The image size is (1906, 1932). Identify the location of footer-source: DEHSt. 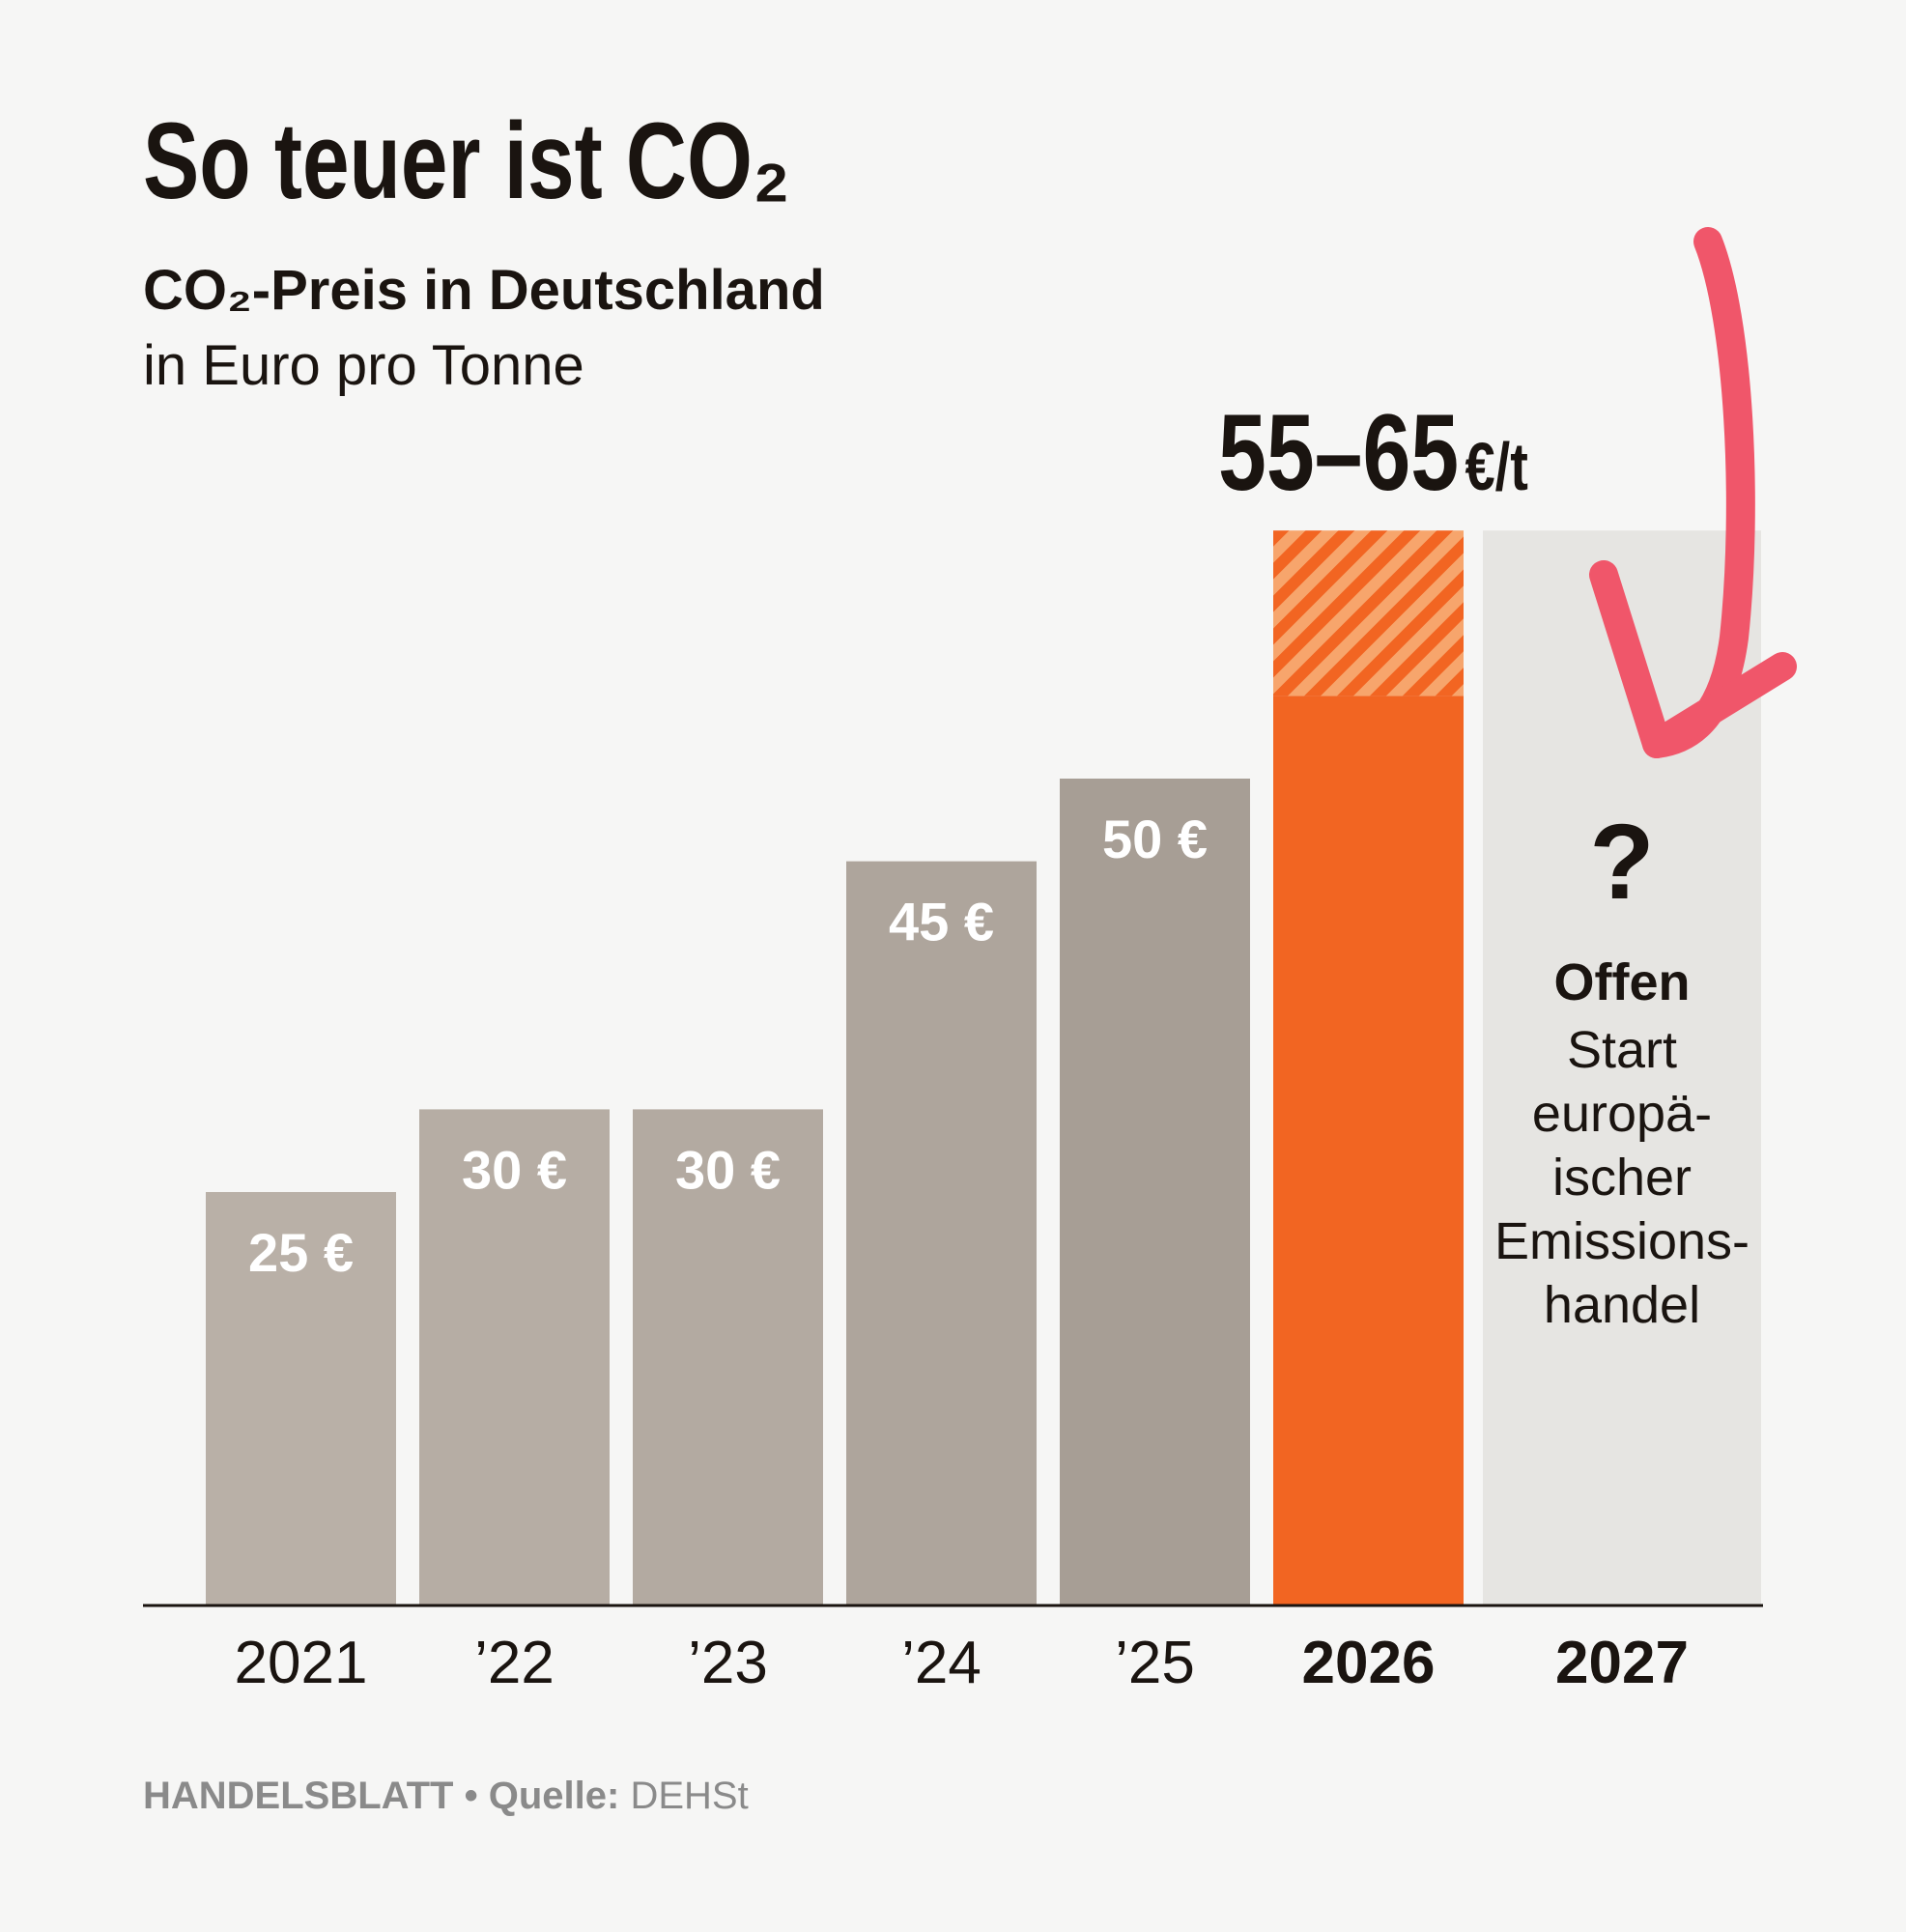
(689, 1796).